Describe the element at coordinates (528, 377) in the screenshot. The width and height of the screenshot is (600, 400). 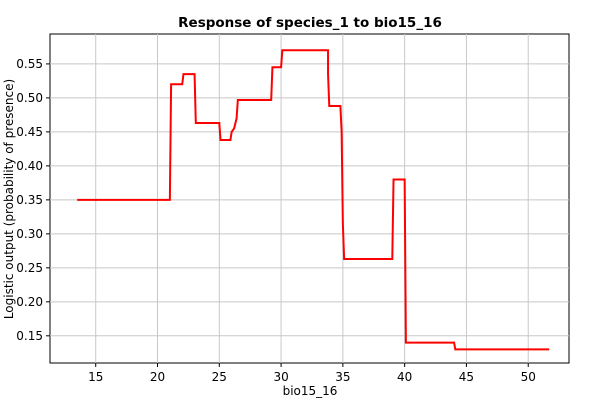
I see `x-tick-label: 50` at that location.